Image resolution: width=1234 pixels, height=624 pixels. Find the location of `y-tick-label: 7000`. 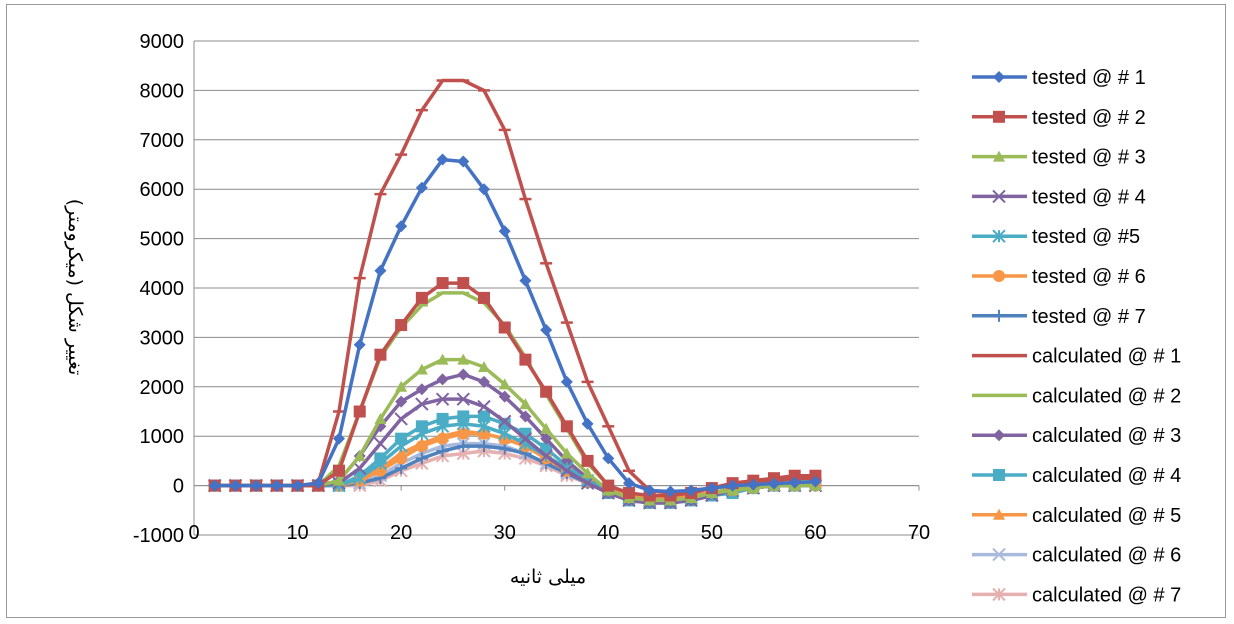

y-tick-label: 7000 is located at coordinates (162, 141).